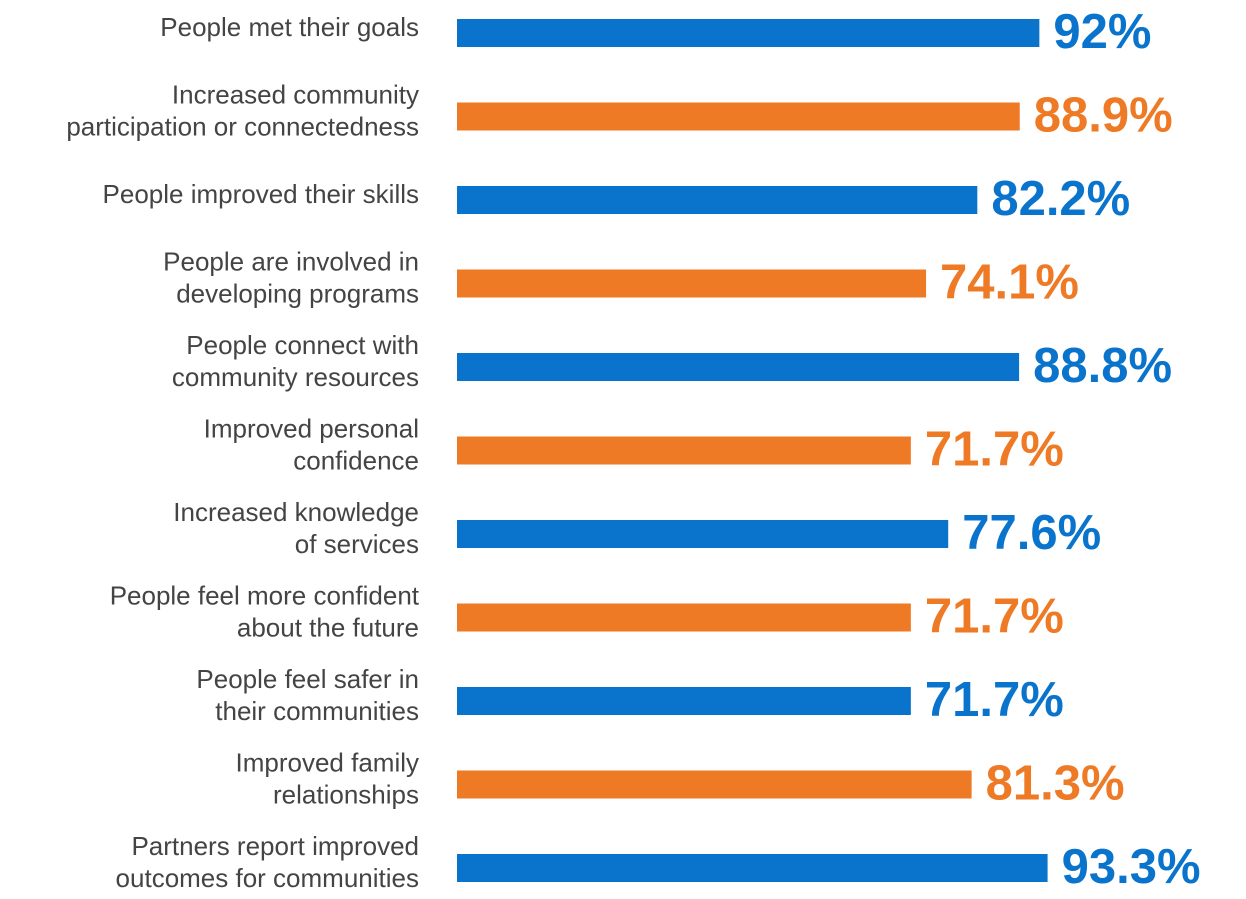 This screenshot has height=899, width=1246. I want to click on category-label: confidence, so click(356, 460).